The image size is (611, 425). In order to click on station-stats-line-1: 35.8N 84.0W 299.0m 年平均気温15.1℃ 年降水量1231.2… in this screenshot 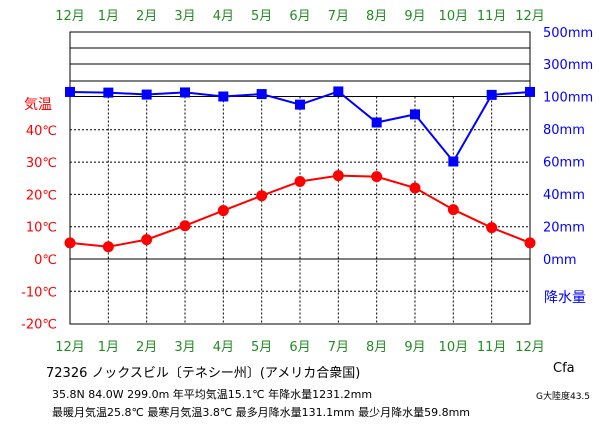, I will do `click(212, 394)`.